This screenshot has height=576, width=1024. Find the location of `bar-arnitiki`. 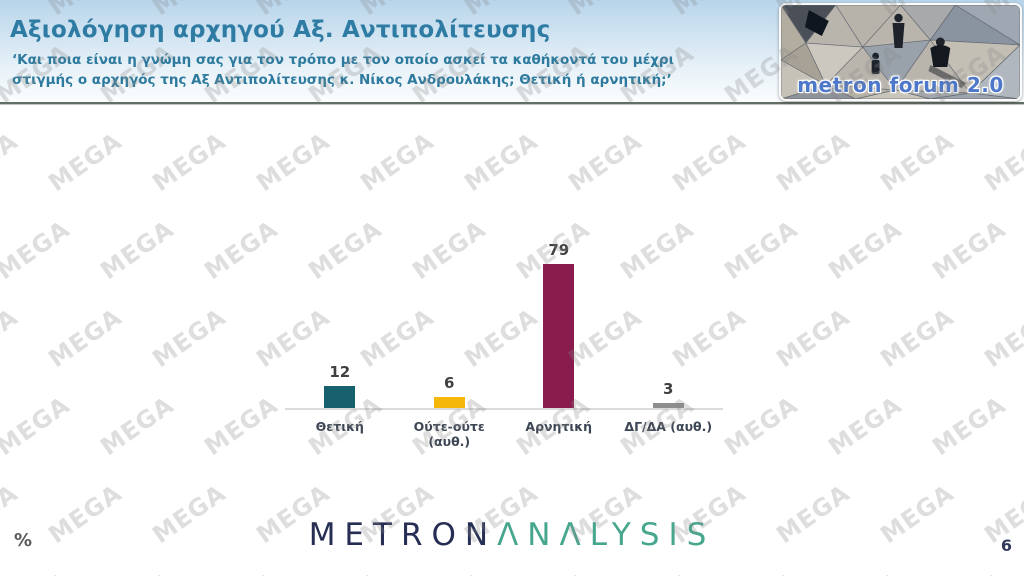

bar-arnitiki is located at coordinates (559, 336).